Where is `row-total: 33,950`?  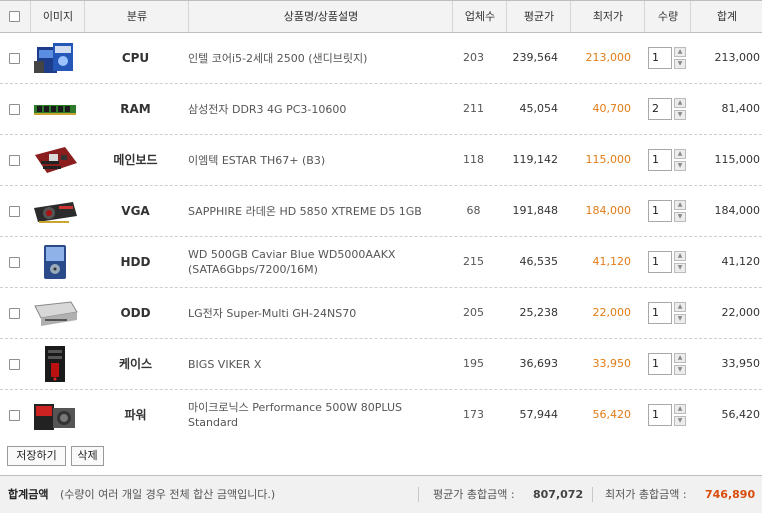
row-total: 33,950 is located at coordinates (741, 363).